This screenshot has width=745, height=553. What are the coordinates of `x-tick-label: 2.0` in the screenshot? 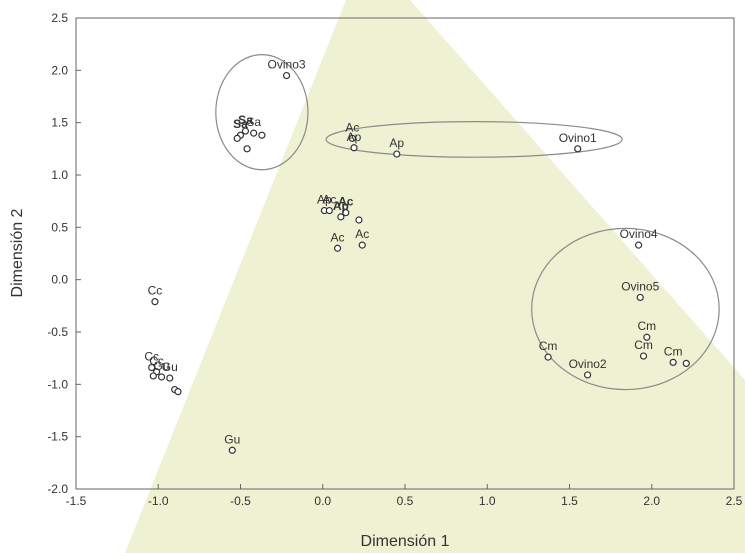 It's located at (651, 501).